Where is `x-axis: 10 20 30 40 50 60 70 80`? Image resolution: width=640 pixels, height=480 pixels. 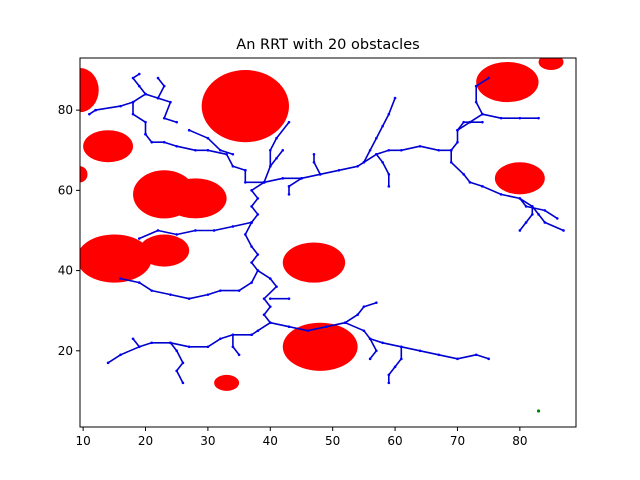 x-axis: 10 20 30 40 50 60 70 80 is located at coordinates (301, 437).